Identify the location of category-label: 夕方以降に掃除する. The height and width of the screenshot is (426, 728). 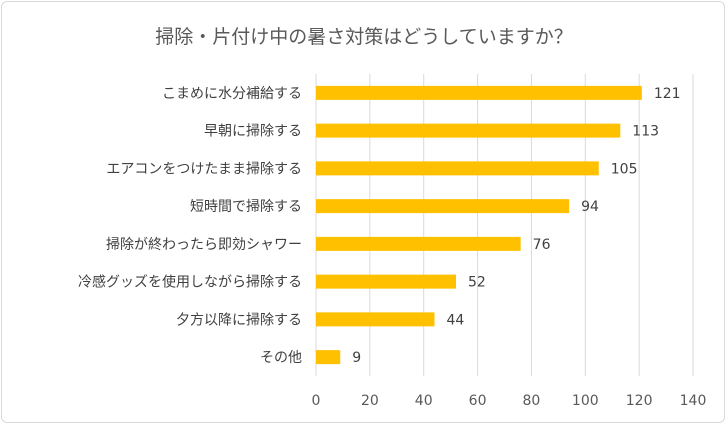
(239, 319).